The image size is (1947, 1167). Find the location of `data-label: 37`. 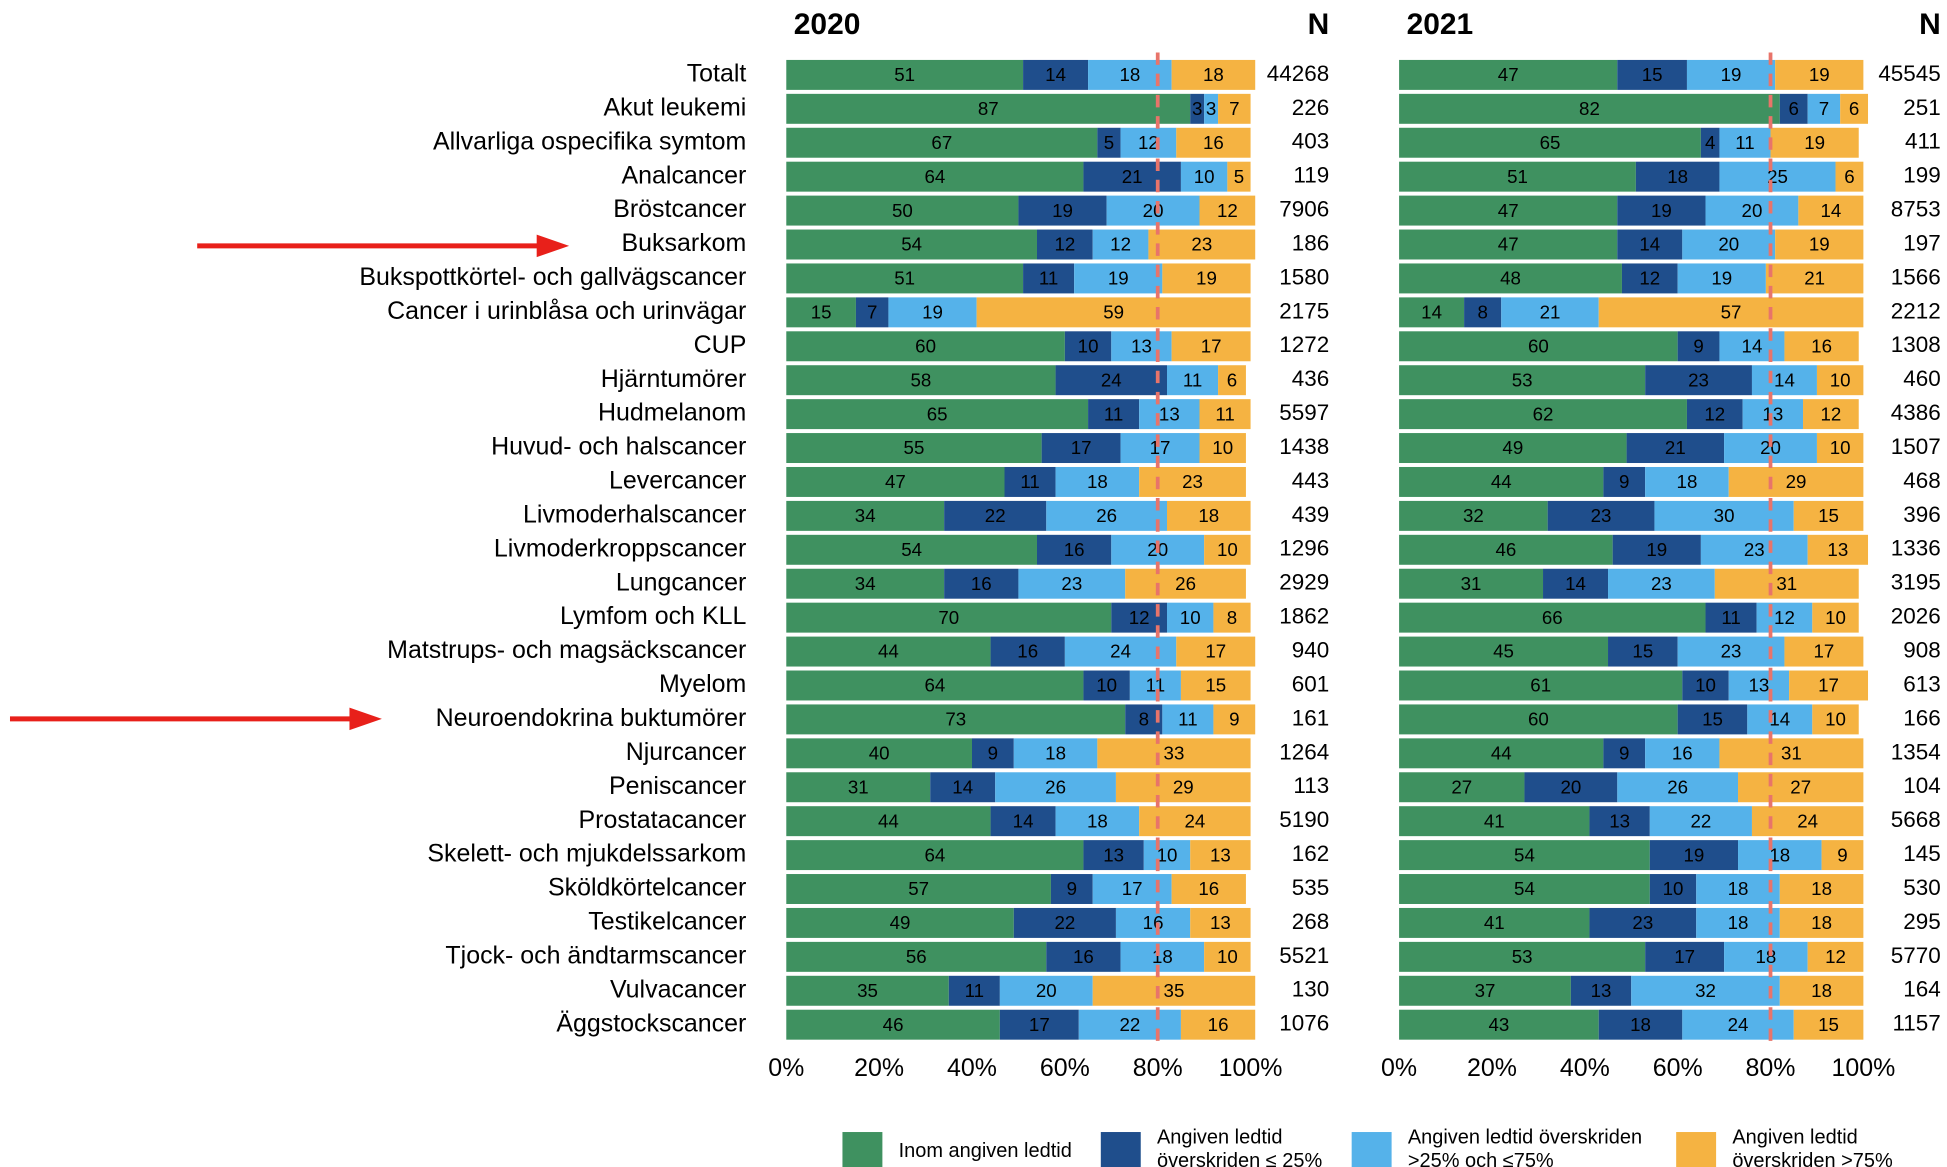

data-label: 37 is located at coordinates (1485, 990).